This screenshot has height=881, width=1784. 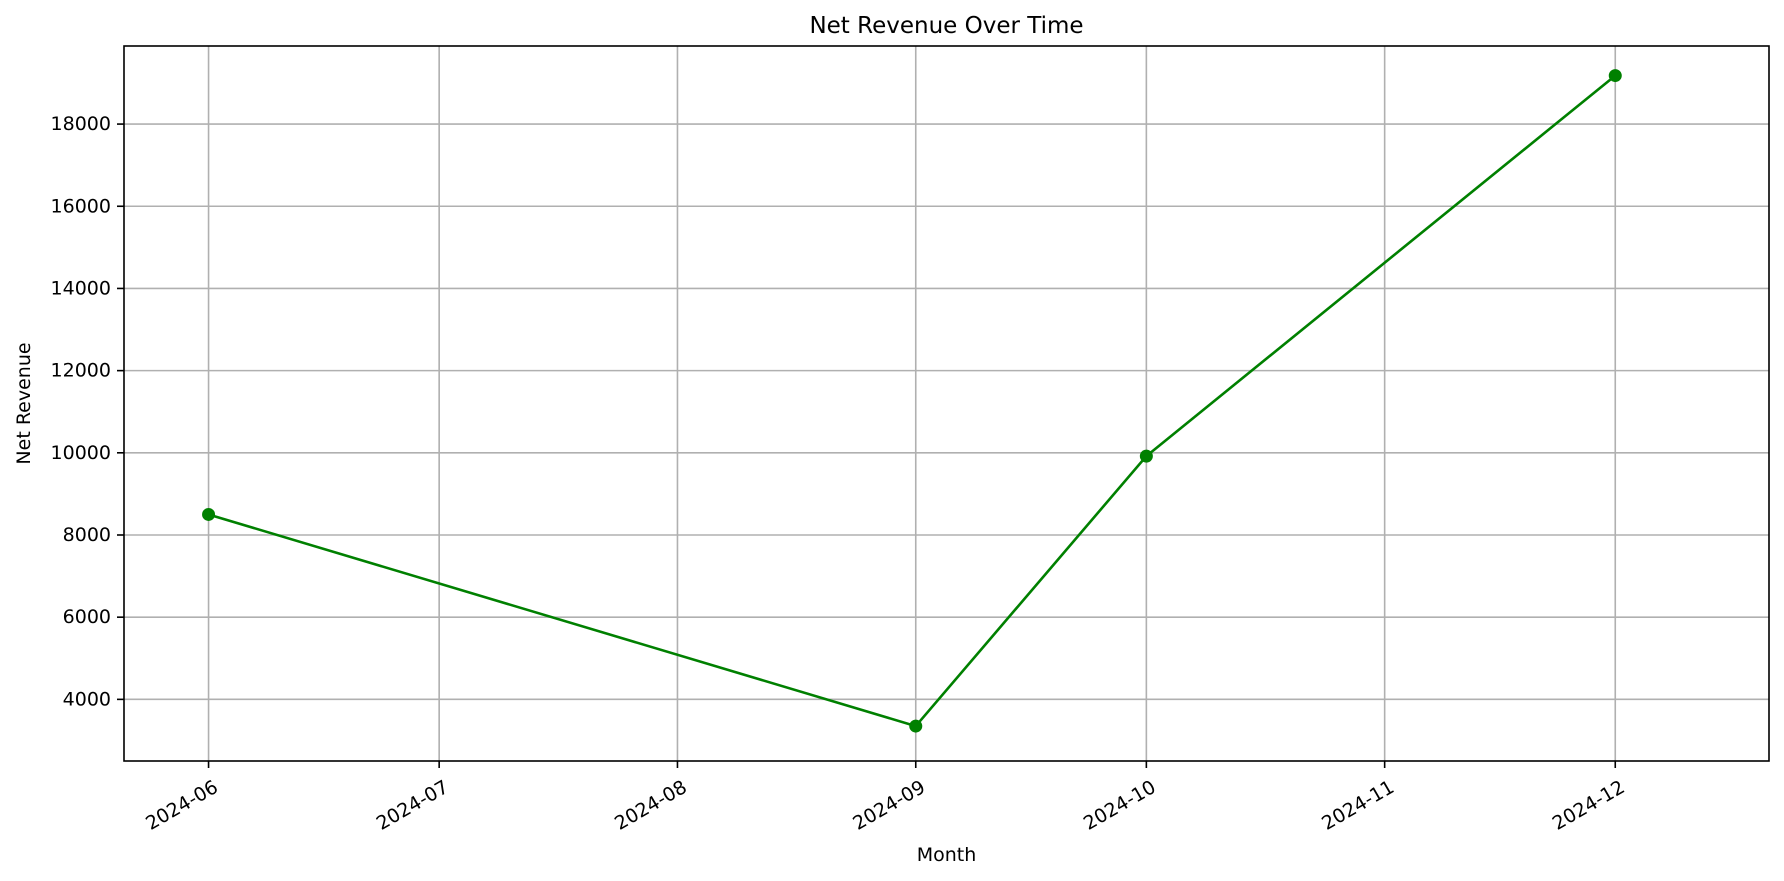 What do you see at coordinates (81, 371) in the screenshot?
I see `y-tick-label: 12000` at bounding box center [81, 371].